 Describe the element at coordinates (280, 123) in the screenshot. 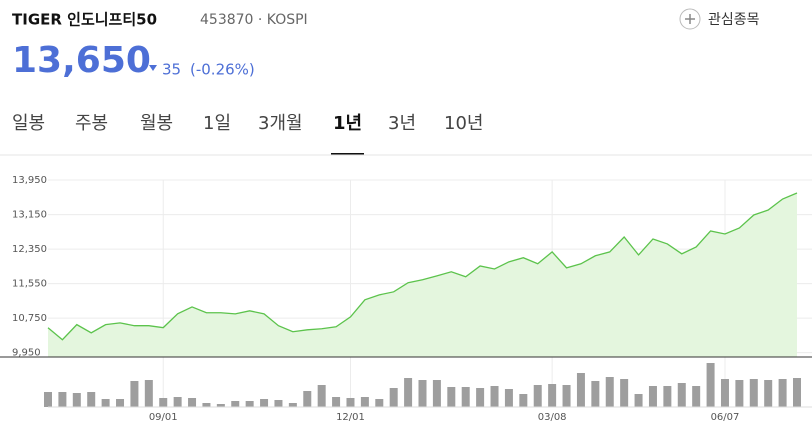

I see `tab: 3개월` at that location.